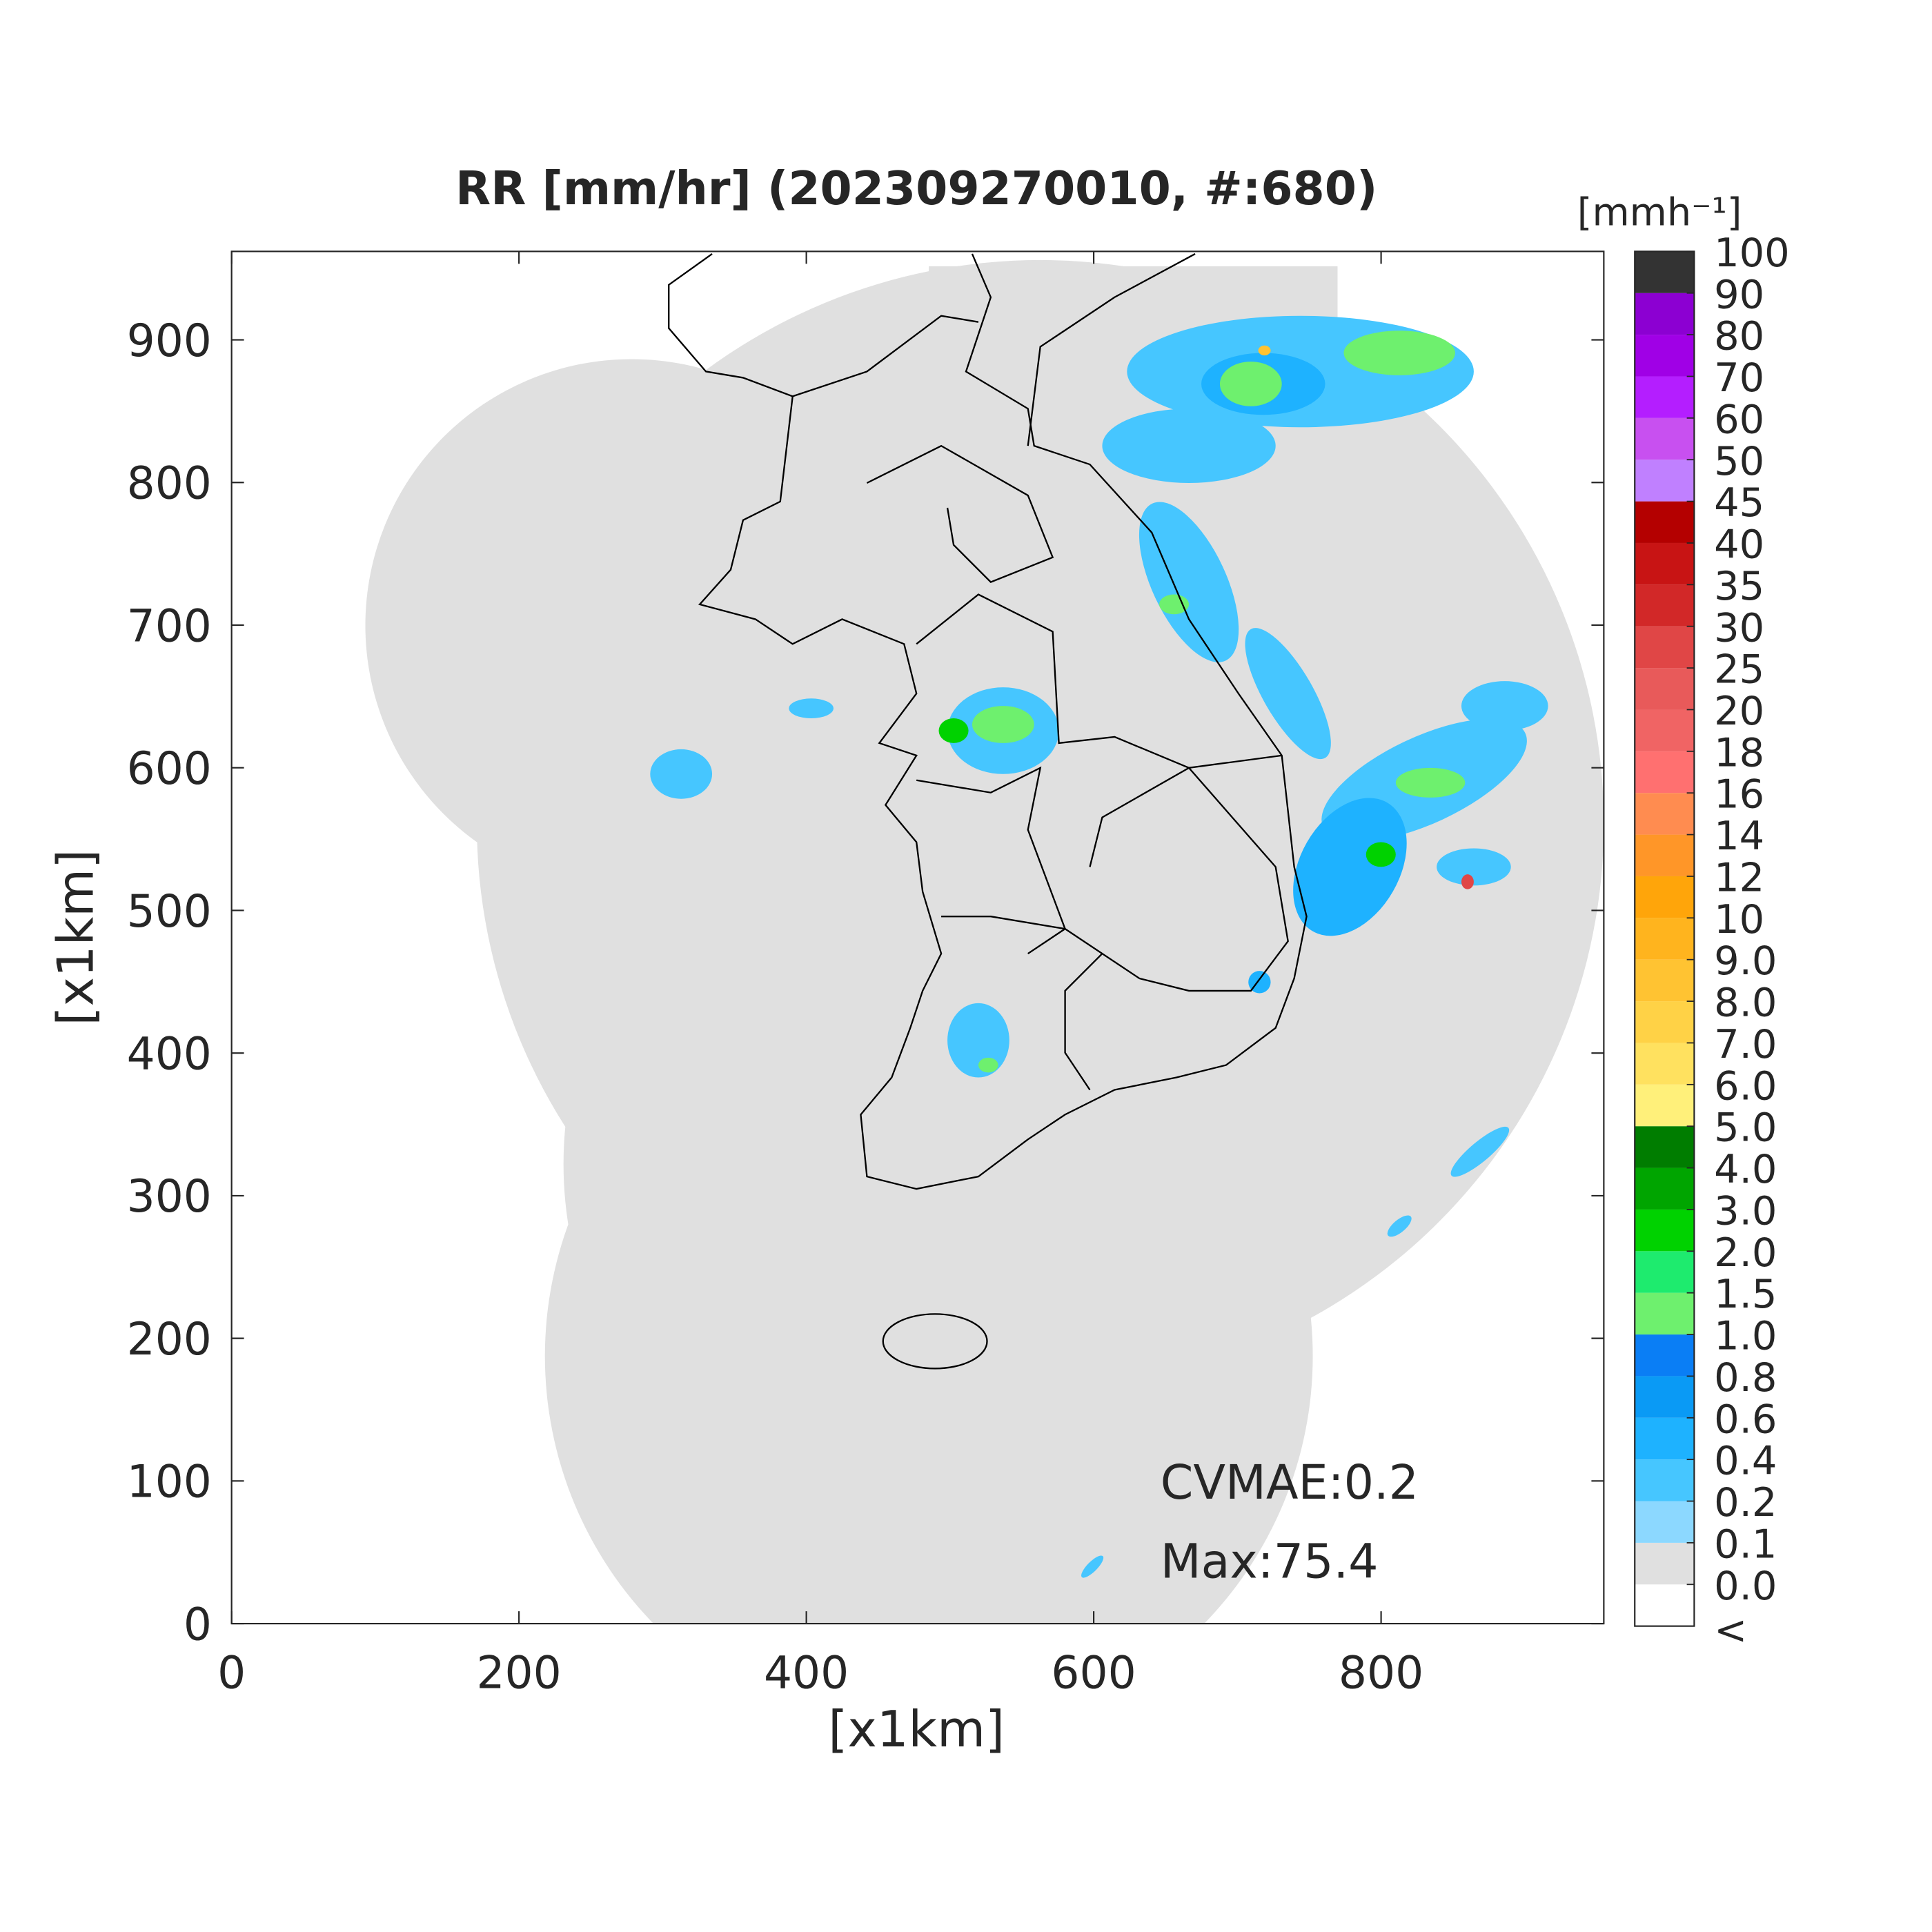 This screenshot has height=1932, width=1932. What do you see at coordinates (1745, 1210) in the screenshot?
I see `colorbar-tick-label: 3.0` at bounding box center [1745, 1210].